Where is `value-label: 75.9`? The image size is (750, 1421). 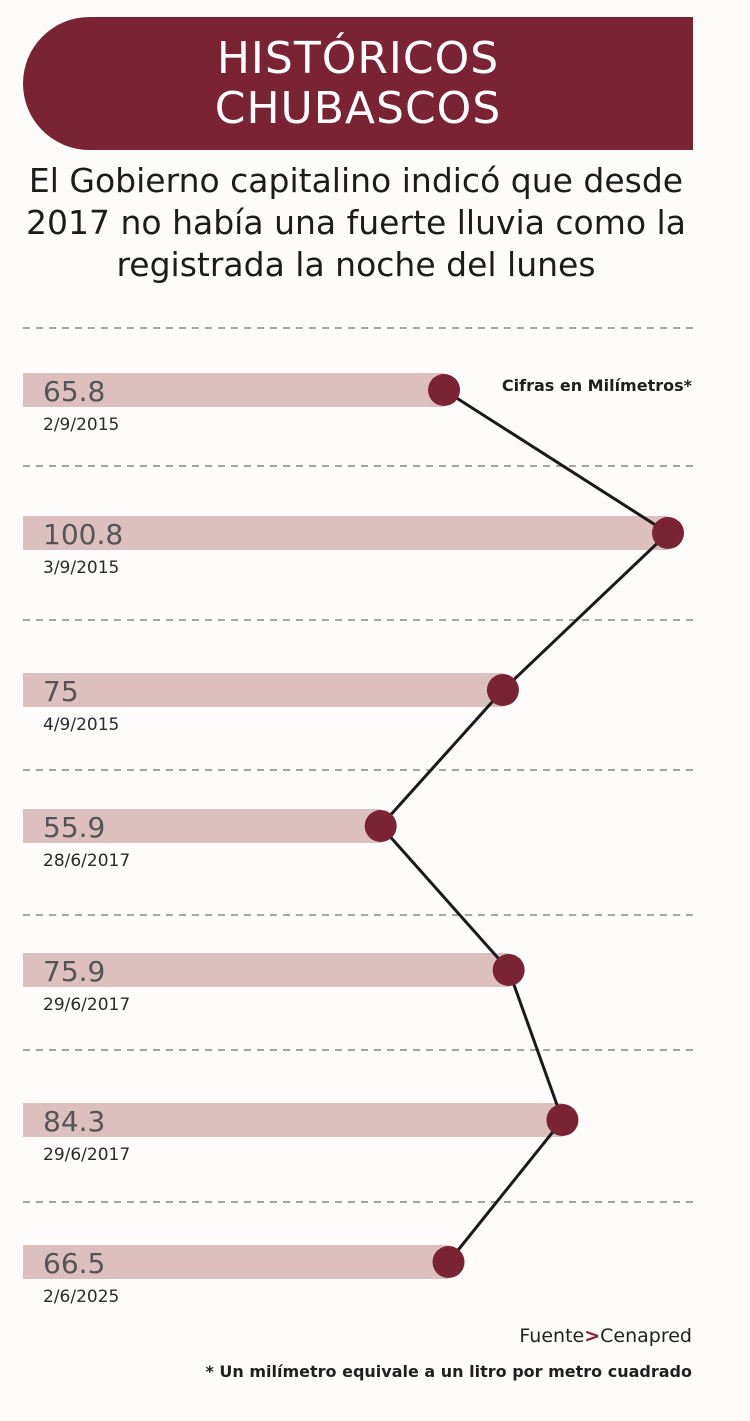
value-label: 75.9 is located at coordinates (74, 971).